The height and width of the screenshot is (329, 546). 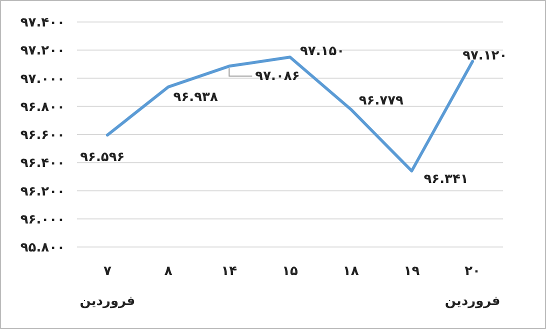 What do you see at coordinates (42, 220) in the screenshot?
I see `y-tick-label: ۹۶.۰۰۰` at bounding box center [42, 220].